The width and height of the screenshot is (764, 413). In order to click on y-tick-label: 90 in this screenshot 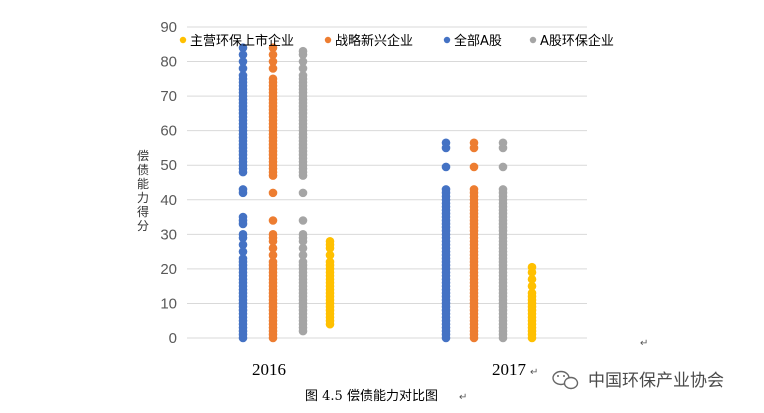, I will do `click(168, 27)`.